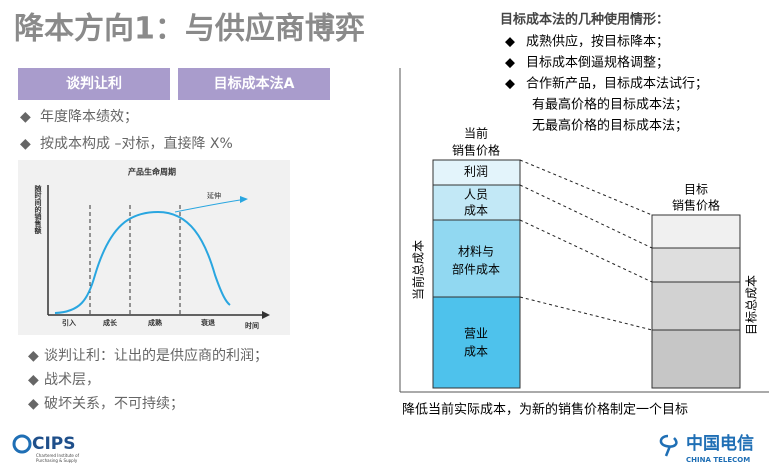 The image size is (769, 469). What do you see at coordinates (114, 403) in the screenshot?
I see `bullet: 破坏关系，不可持续；` at bounding box center [114, 403].